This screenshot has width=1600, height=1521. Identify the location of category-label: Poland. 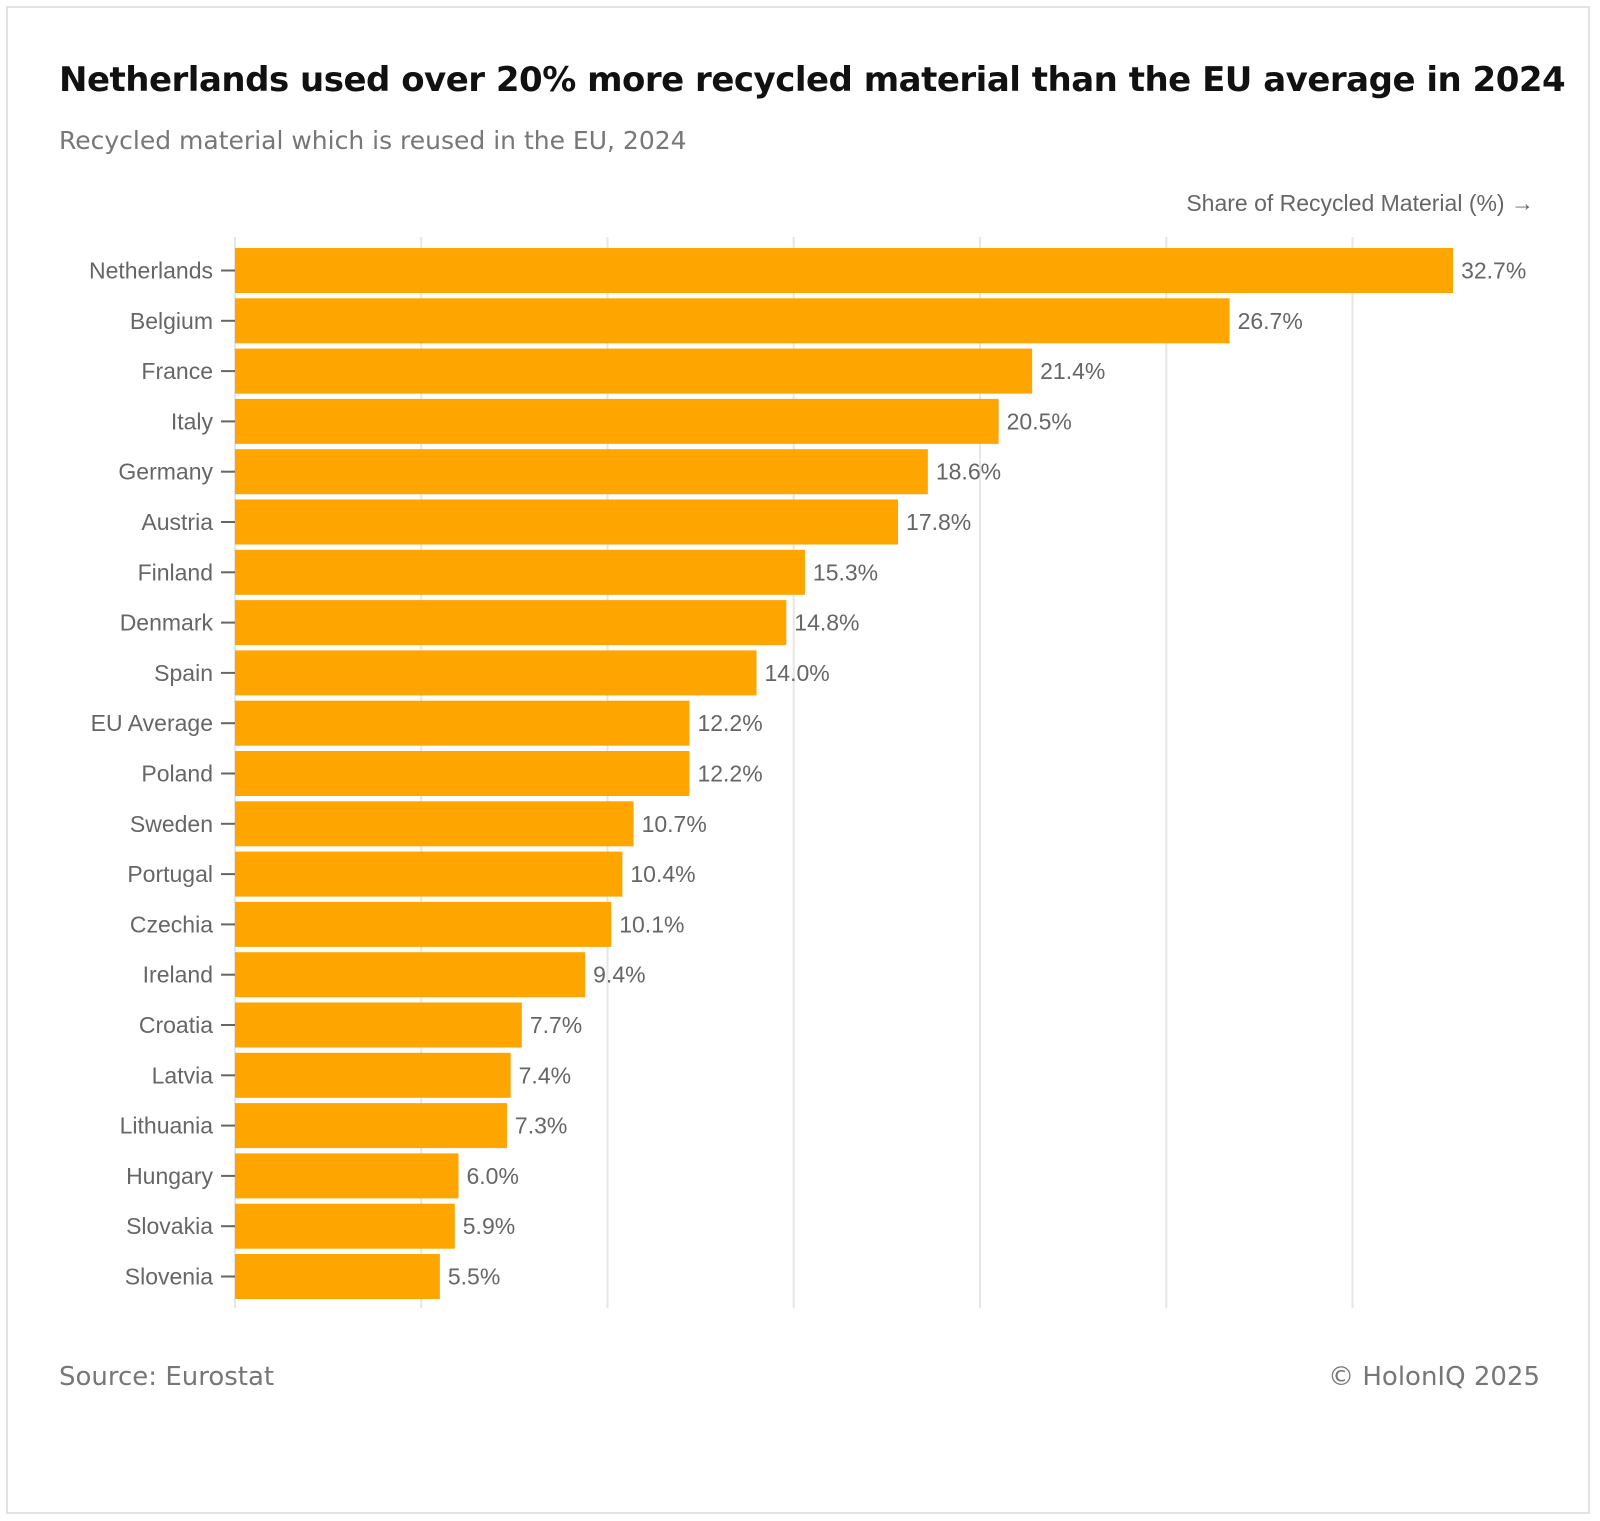
(177, 774).